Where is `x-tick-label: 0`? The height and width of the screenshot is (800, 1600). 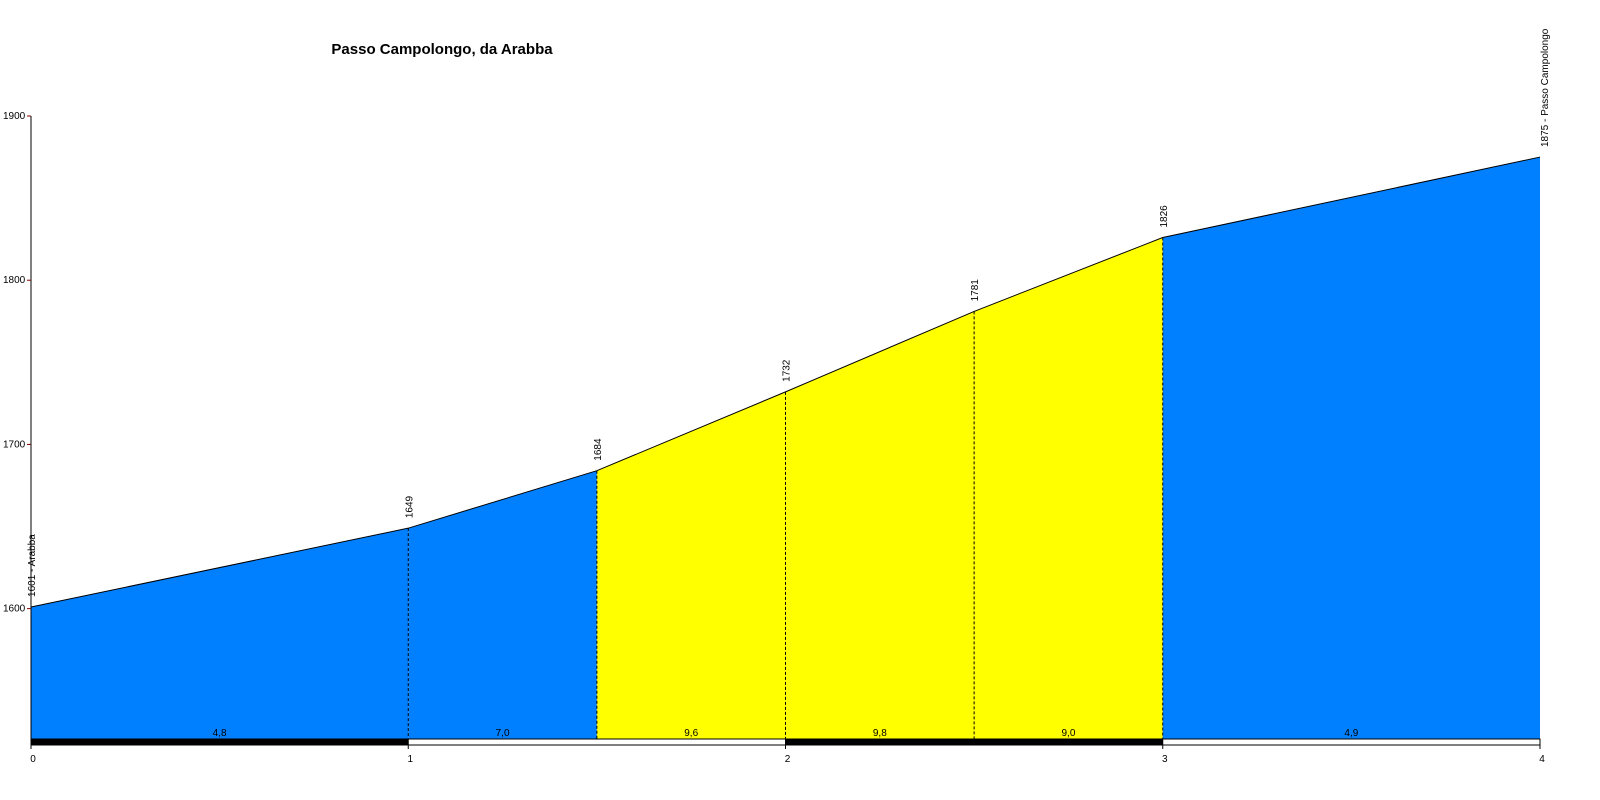 x-tick-label: 0 is located at coordinates (33, 759).